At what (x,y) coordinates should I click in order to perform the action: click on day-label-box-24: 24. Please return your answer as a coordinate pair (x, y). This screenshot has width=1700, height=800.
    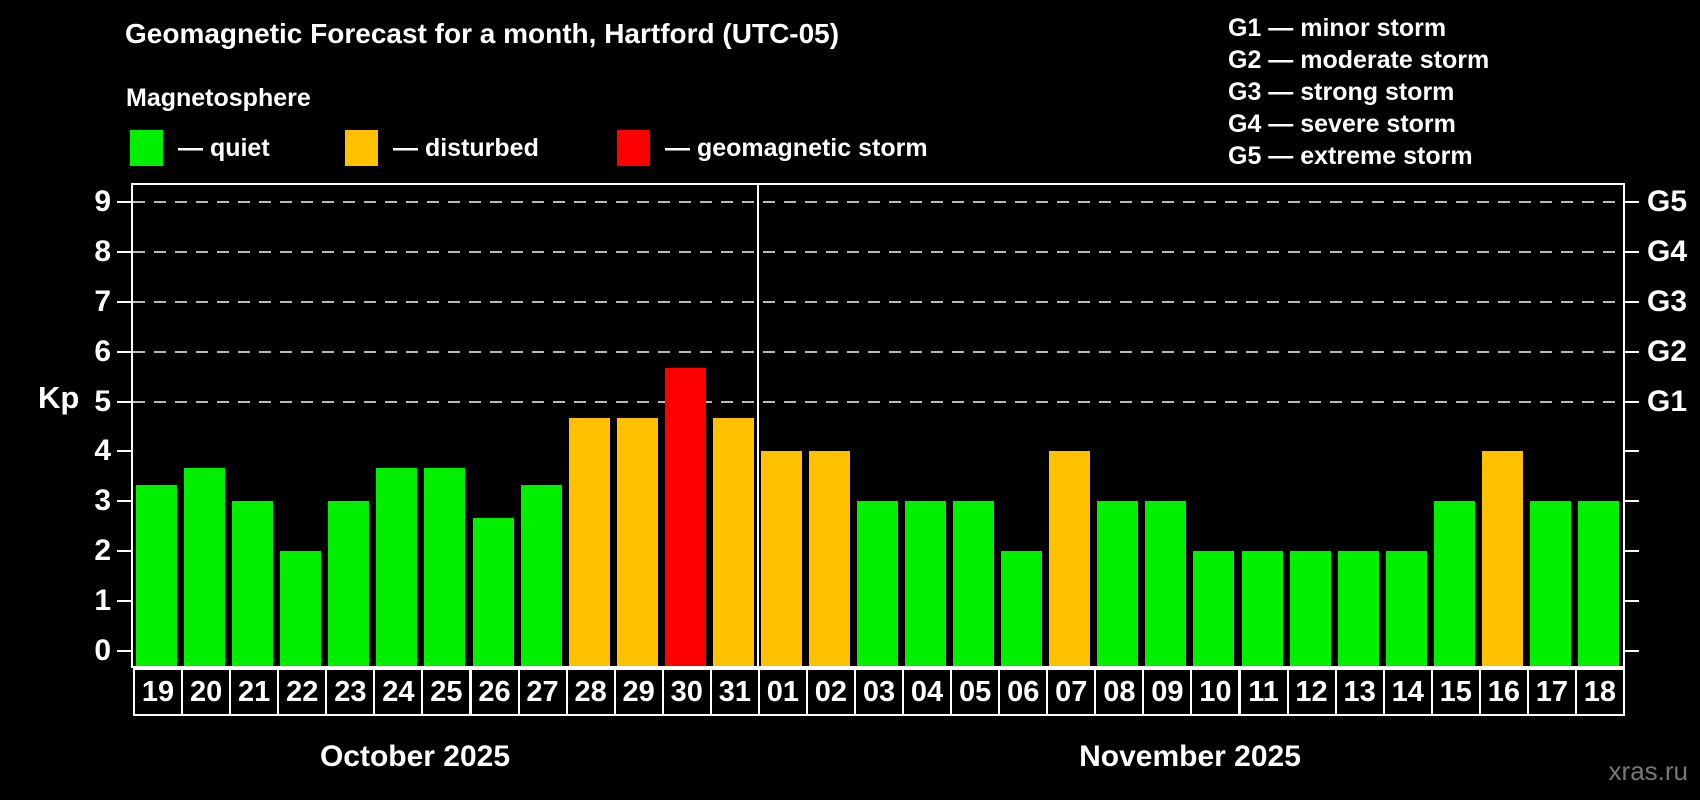
    Looking at the image, I should click on (398, 692).